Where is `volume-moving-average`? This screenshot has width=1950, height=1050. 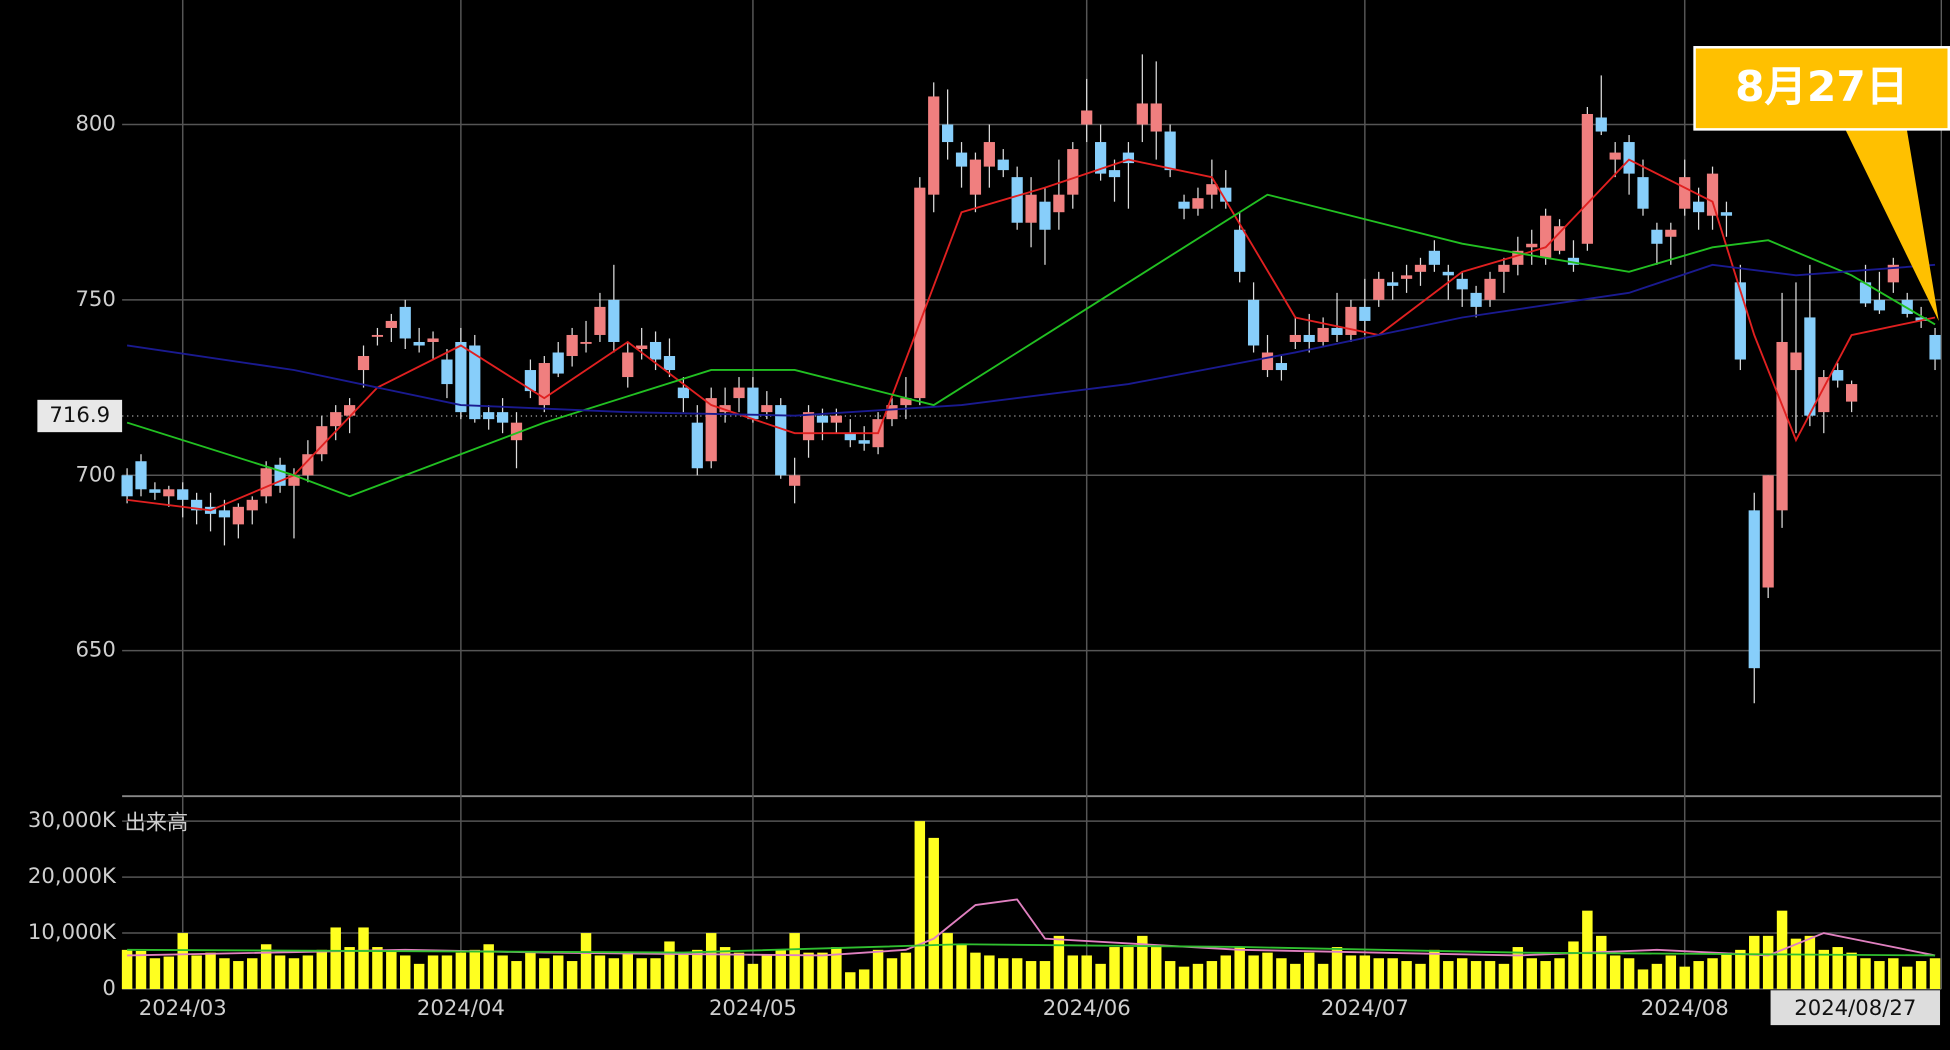 volume-moving-average is located at coordinates (1031, 950).